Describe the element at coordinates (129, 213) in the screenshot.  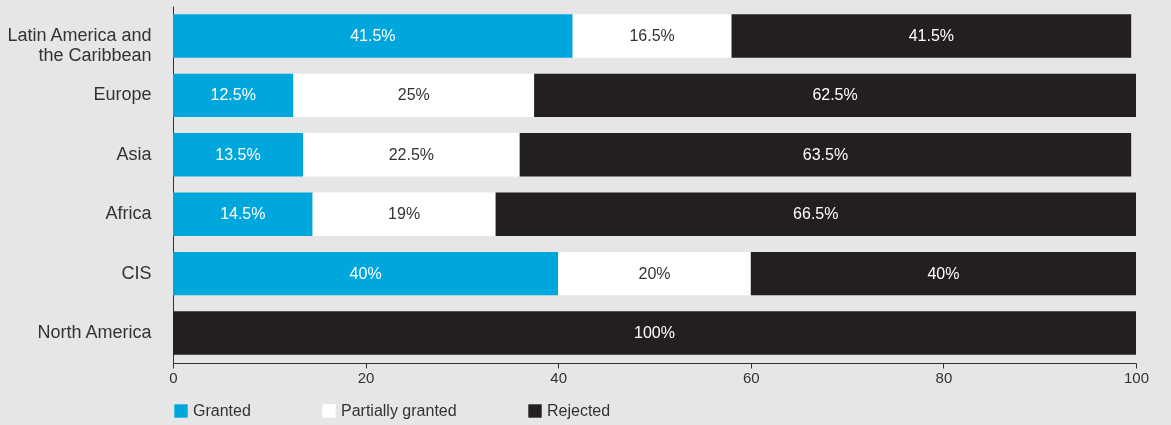
I see `y-tick-label: Africa` at that location.